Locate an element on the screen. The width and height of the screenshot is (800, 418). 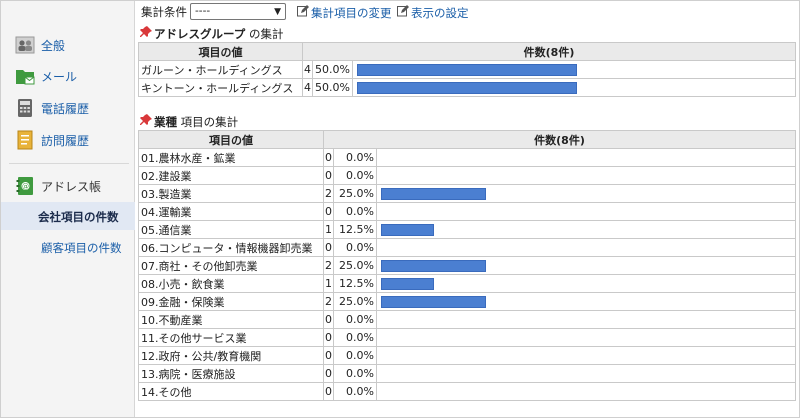
table-row: 08.小売・飲食業 1 12.5% is located at coordinates (467, 283).